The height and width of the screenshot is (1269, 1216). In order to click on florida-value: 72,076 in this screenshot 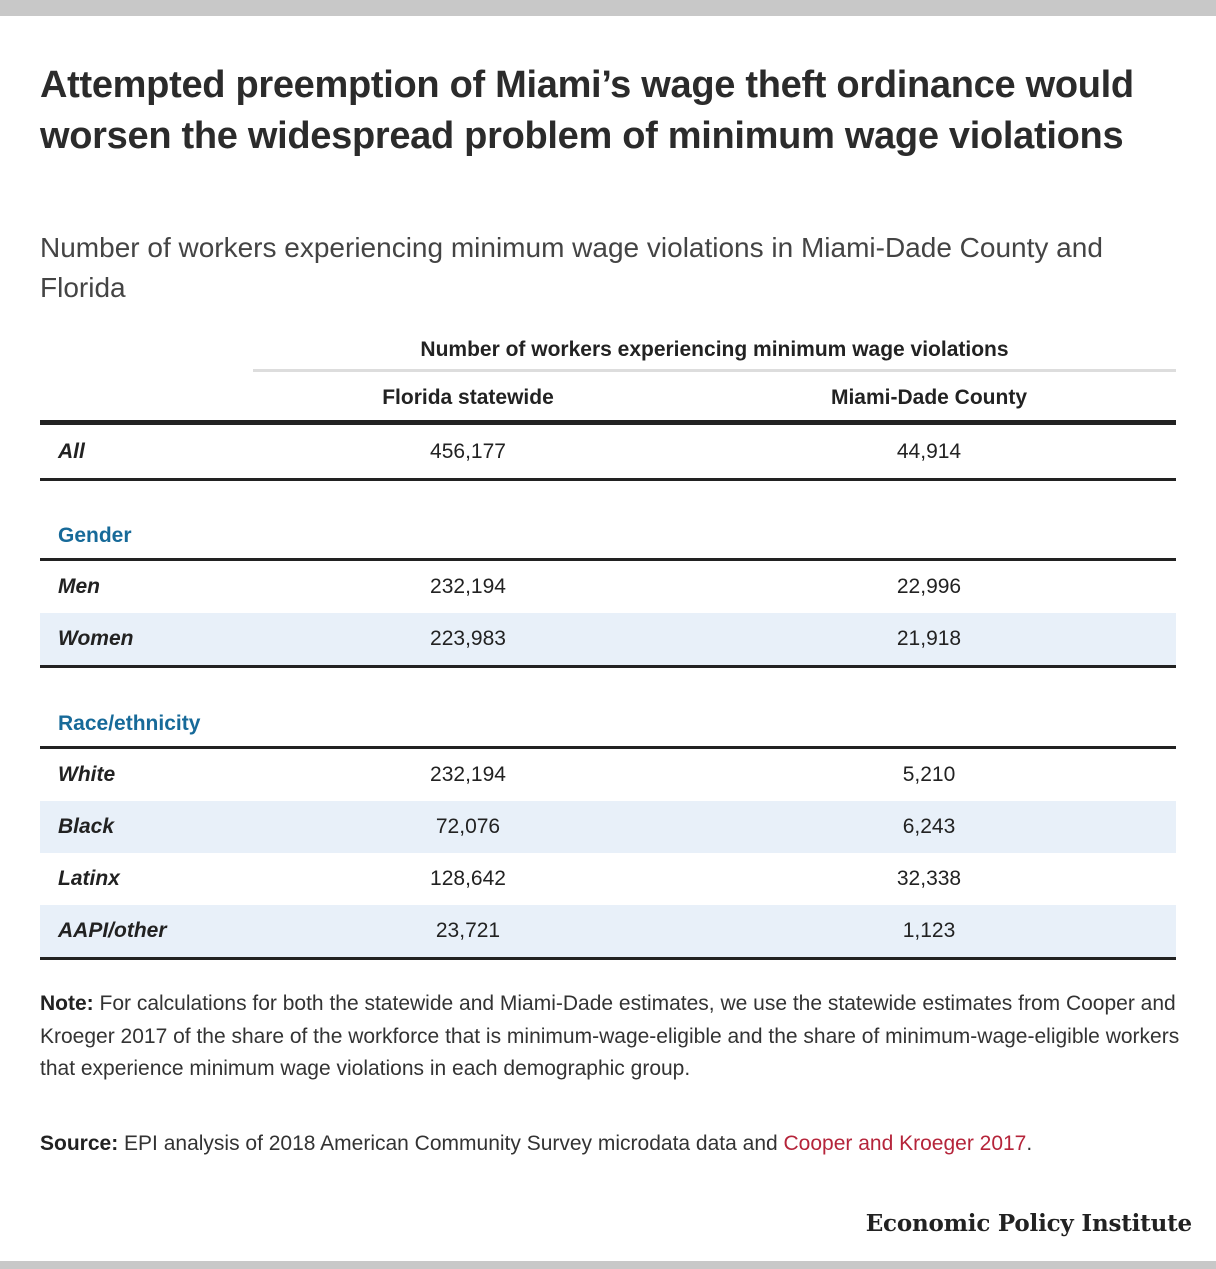, I will do `click(468, 826)`.